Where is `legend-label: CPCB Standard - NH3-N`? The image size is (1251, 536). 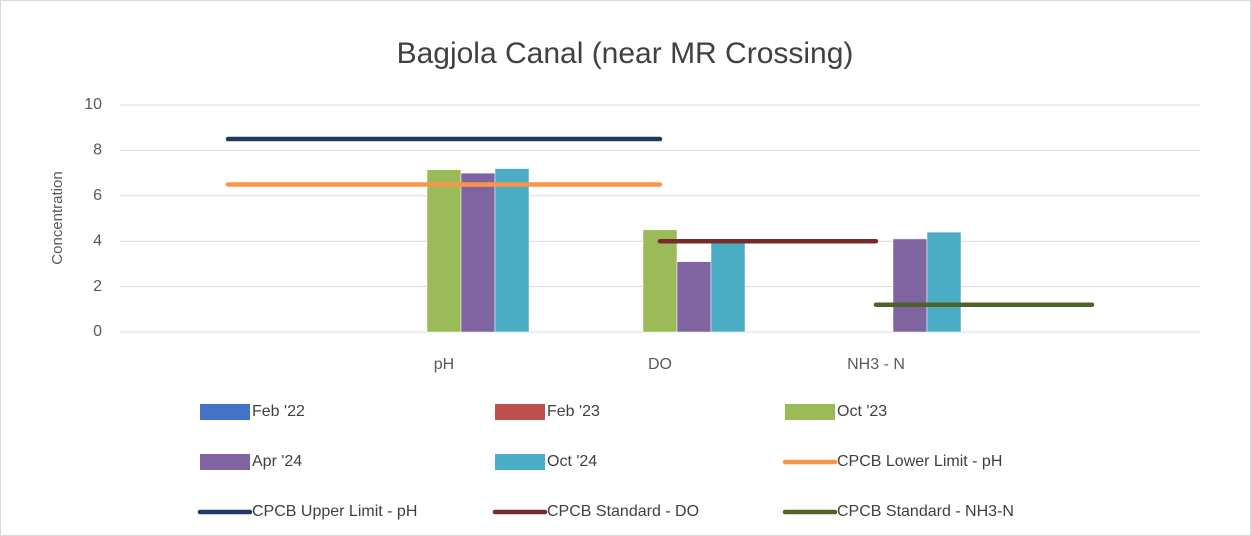 legend-label: CPCB Standard - NH3-N is located at coordinates (925, 511).